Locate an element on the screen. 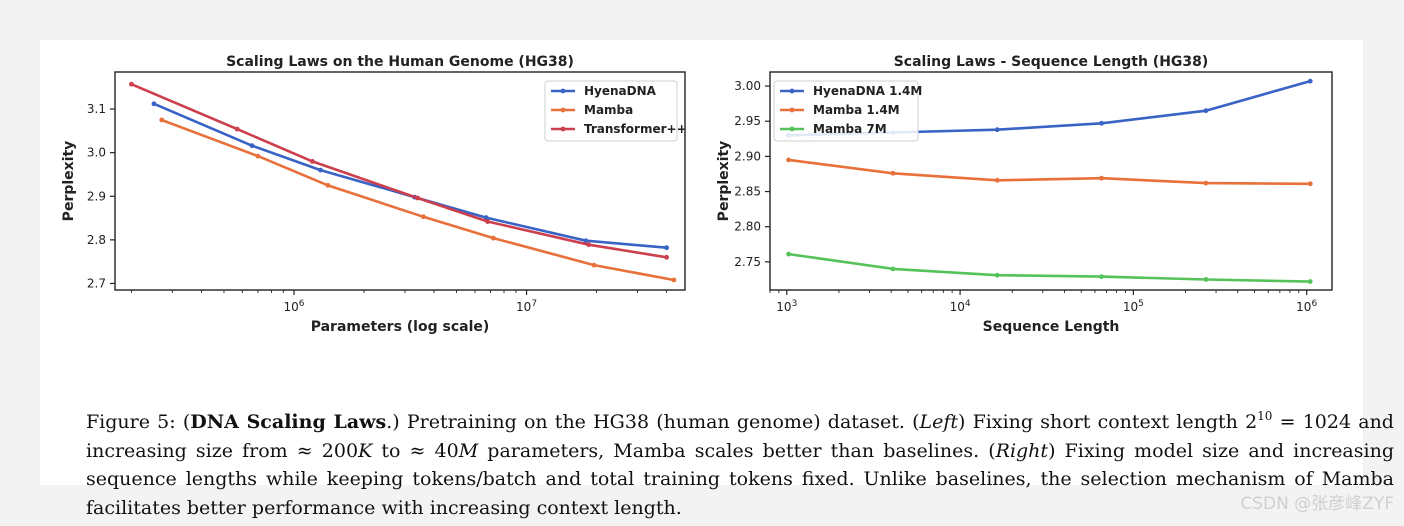  x-axis-label: Parameters (log scale) is located at coordinates (400, 327).